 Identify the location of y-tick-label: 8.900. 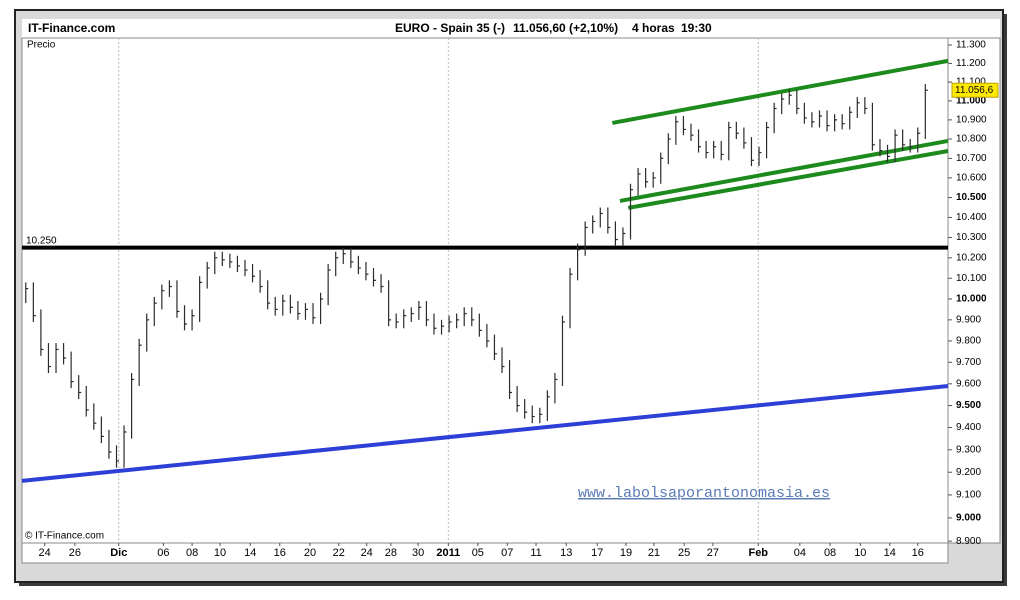
(968, 541).